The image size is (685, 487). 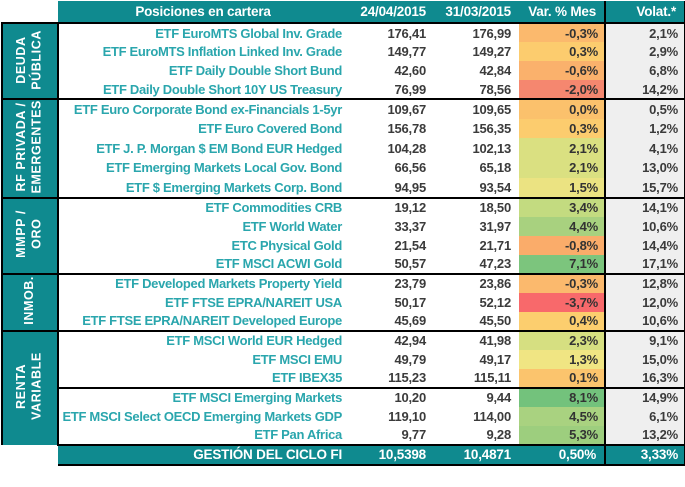 What do you see at coordinates (391, 454) in the screenshot?
I see `fund-total-nav-current: 10,5398` at bounding box center [391, 454].